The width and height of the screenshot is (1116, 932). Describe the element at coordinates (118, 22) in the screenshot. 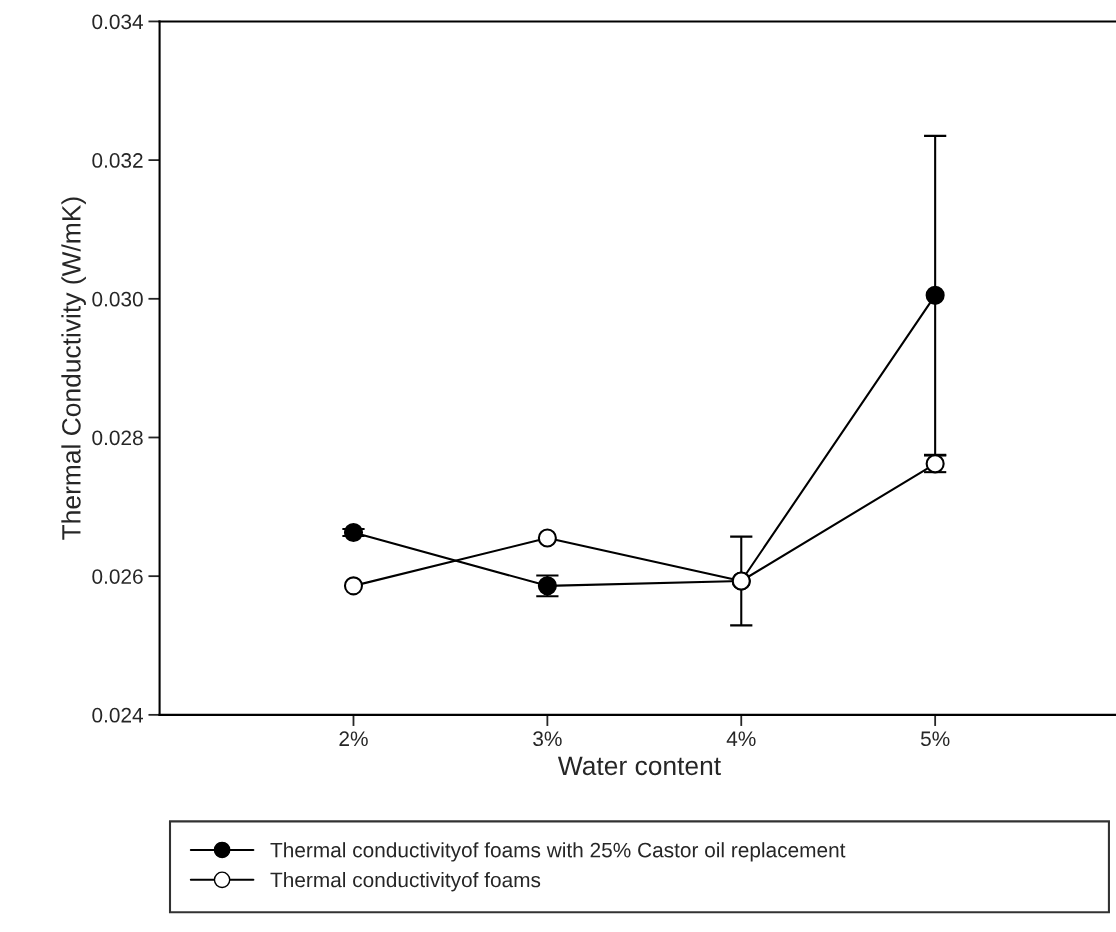

I see `y-tick-label: 0.034` at that location.